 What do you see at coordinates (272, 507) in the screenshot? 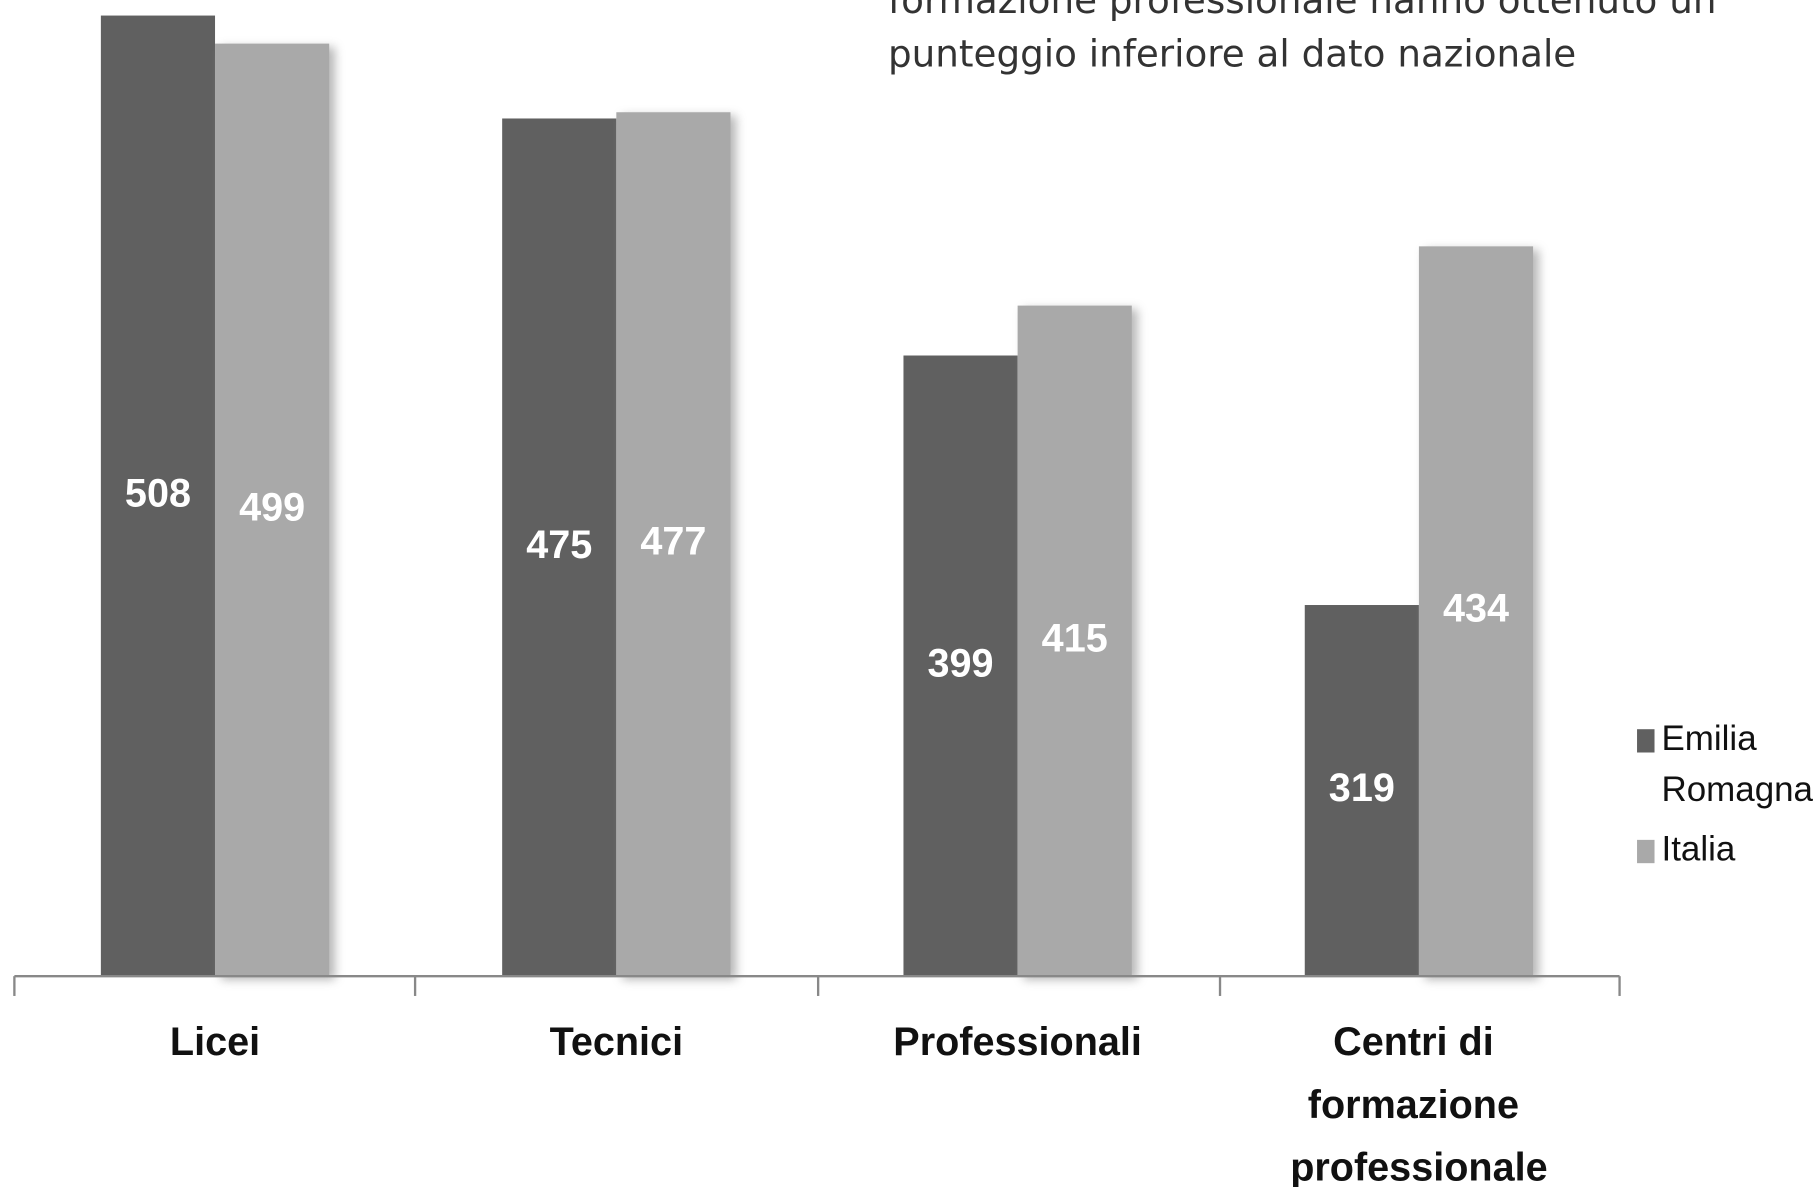
I see `data-label: 499` at bounding box center [272, 507].